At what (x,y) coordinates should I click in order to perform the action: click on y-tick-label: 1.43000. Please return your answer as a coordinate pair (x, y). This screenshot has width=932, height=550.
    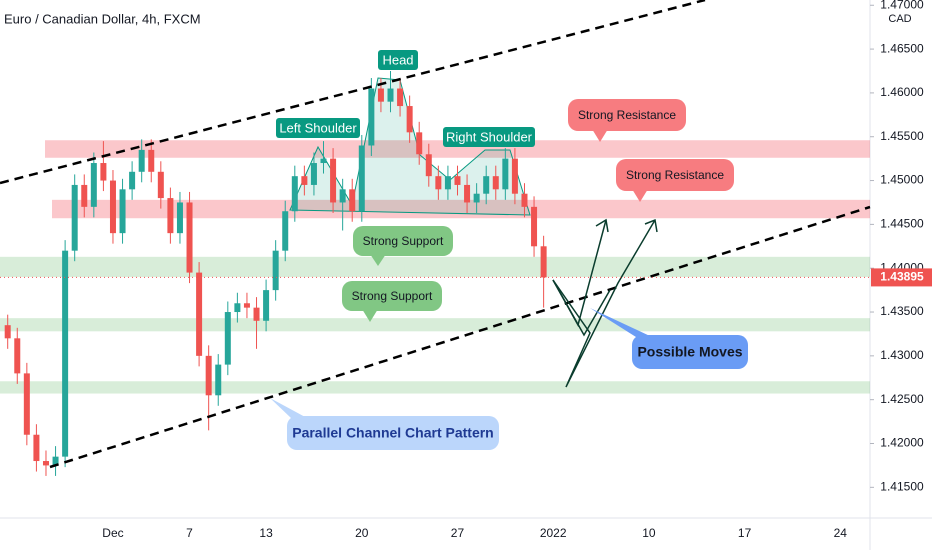
    Looking at the image, I should click on (902, 355).